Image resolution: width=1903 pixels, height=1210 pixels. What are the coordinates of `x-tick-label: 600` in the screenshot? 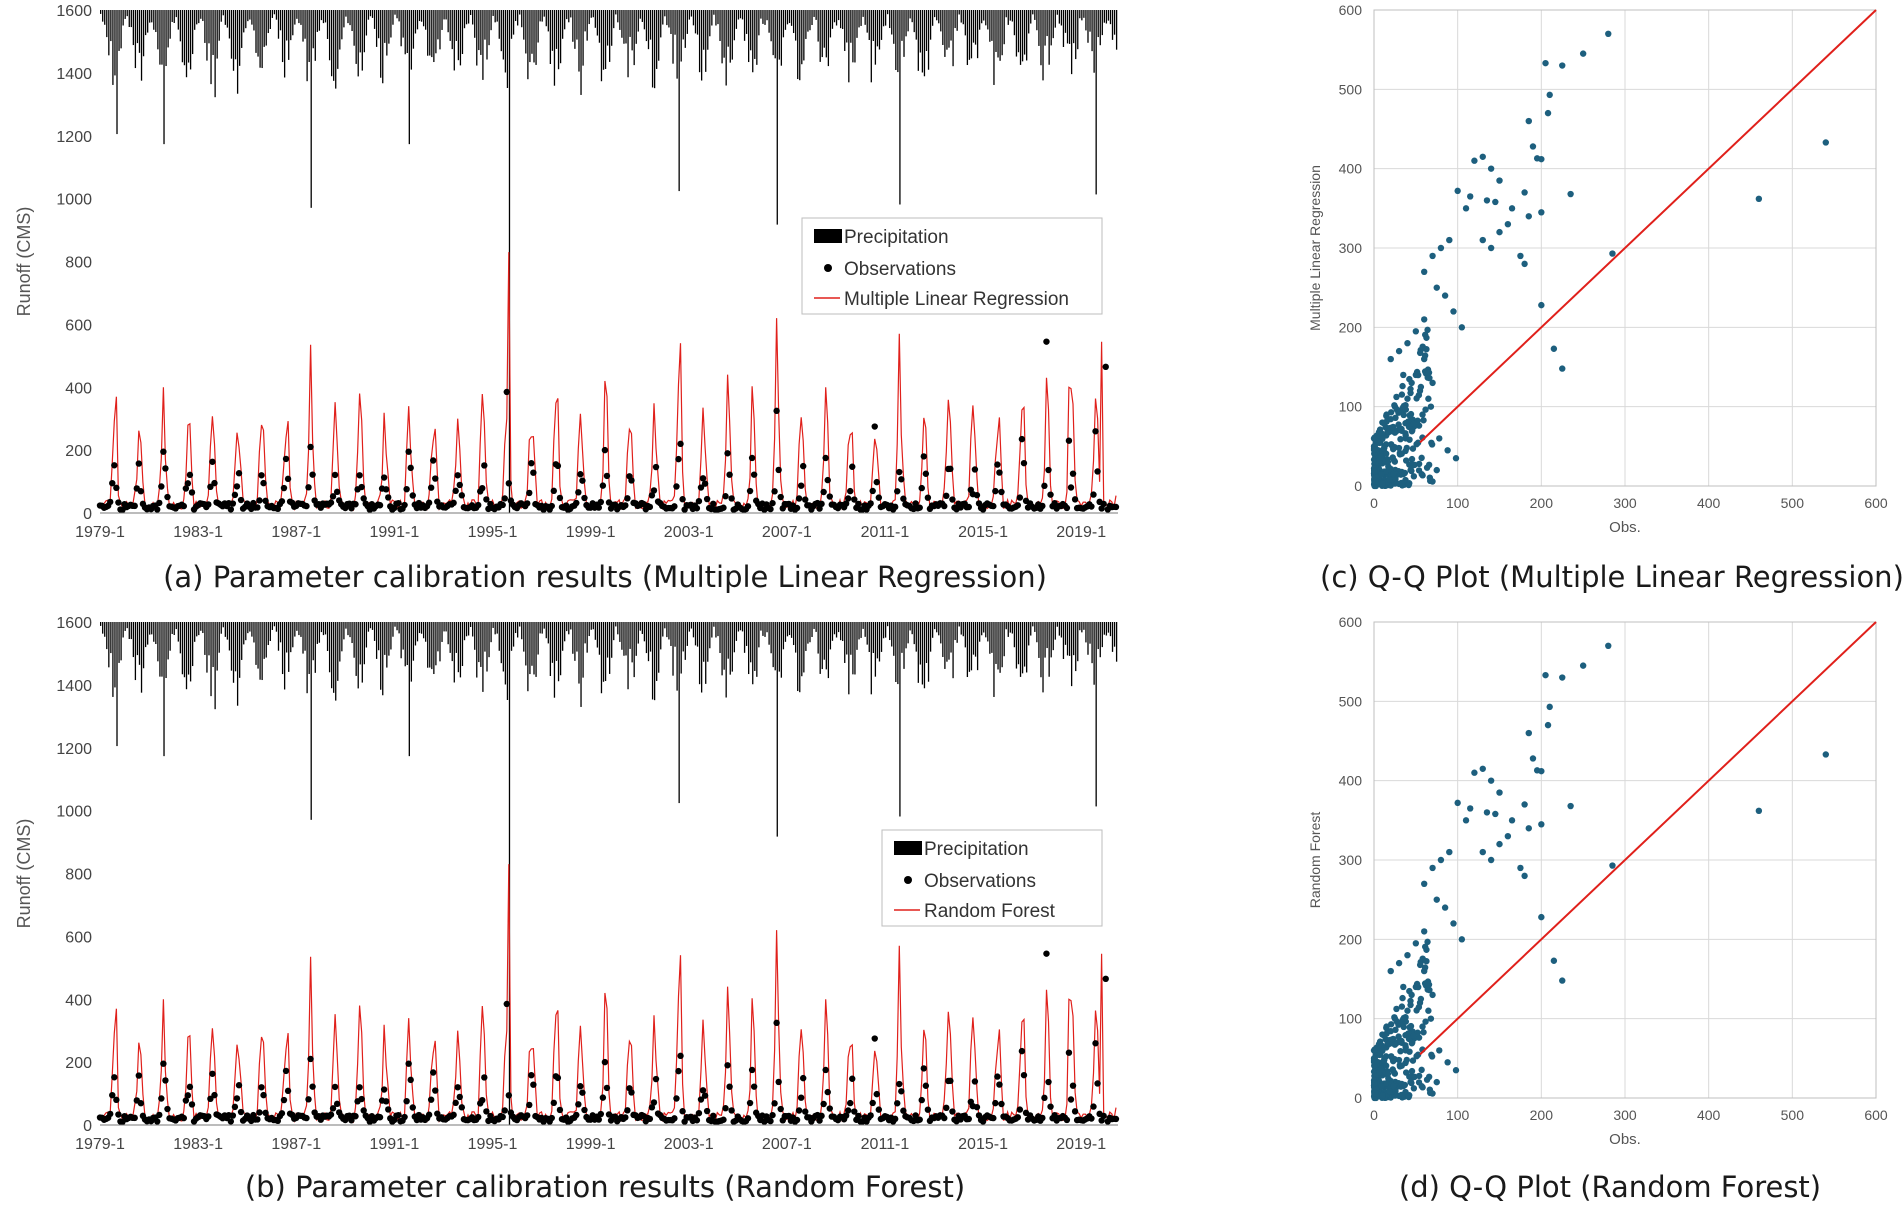 It's located at (1876, 1115).